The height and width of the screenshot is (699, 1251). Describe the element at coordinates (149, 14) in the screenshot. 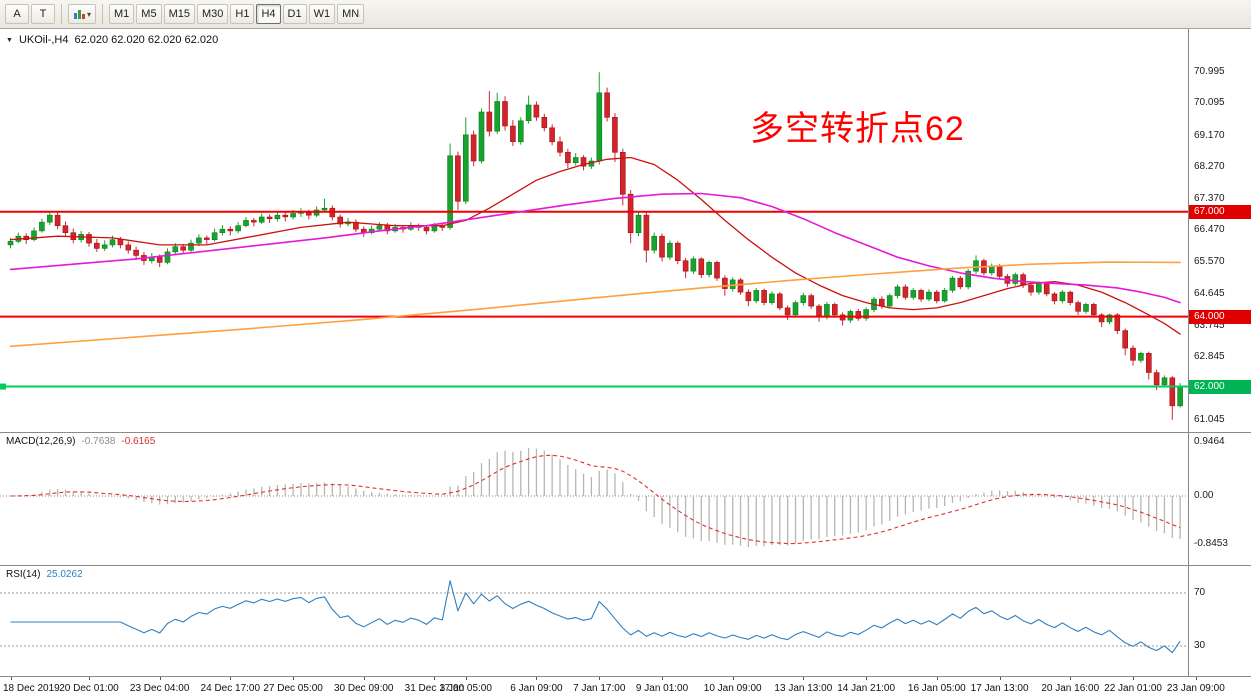

I see `timeframe-button-m5: M5` at that location.